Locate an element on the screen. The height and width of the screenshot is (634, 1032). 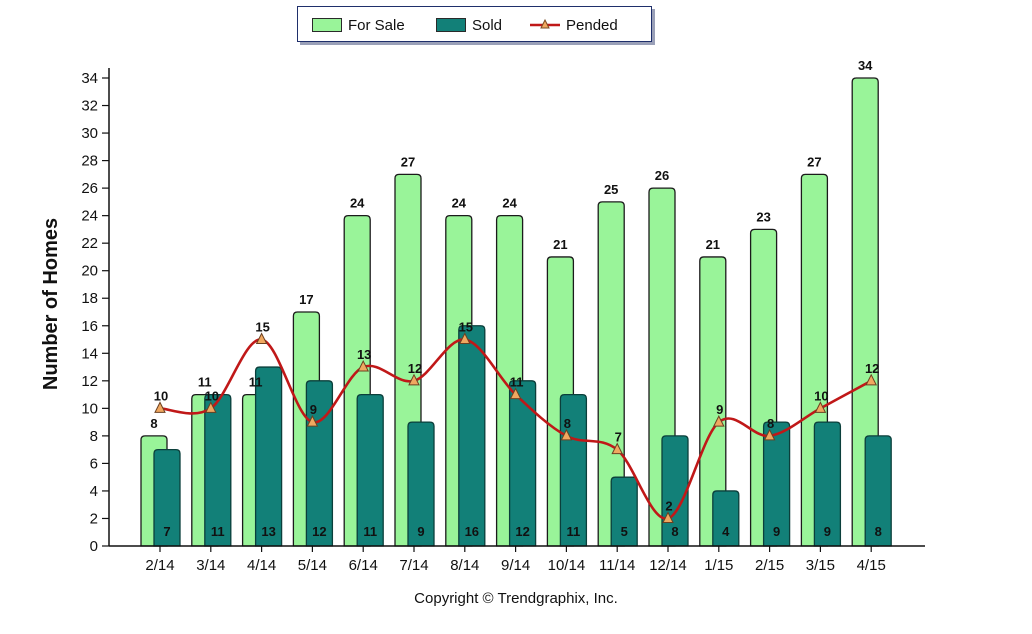
copyright-text: Copyright © Trendgraphix, Inc. is located at coordinates (516, 598).